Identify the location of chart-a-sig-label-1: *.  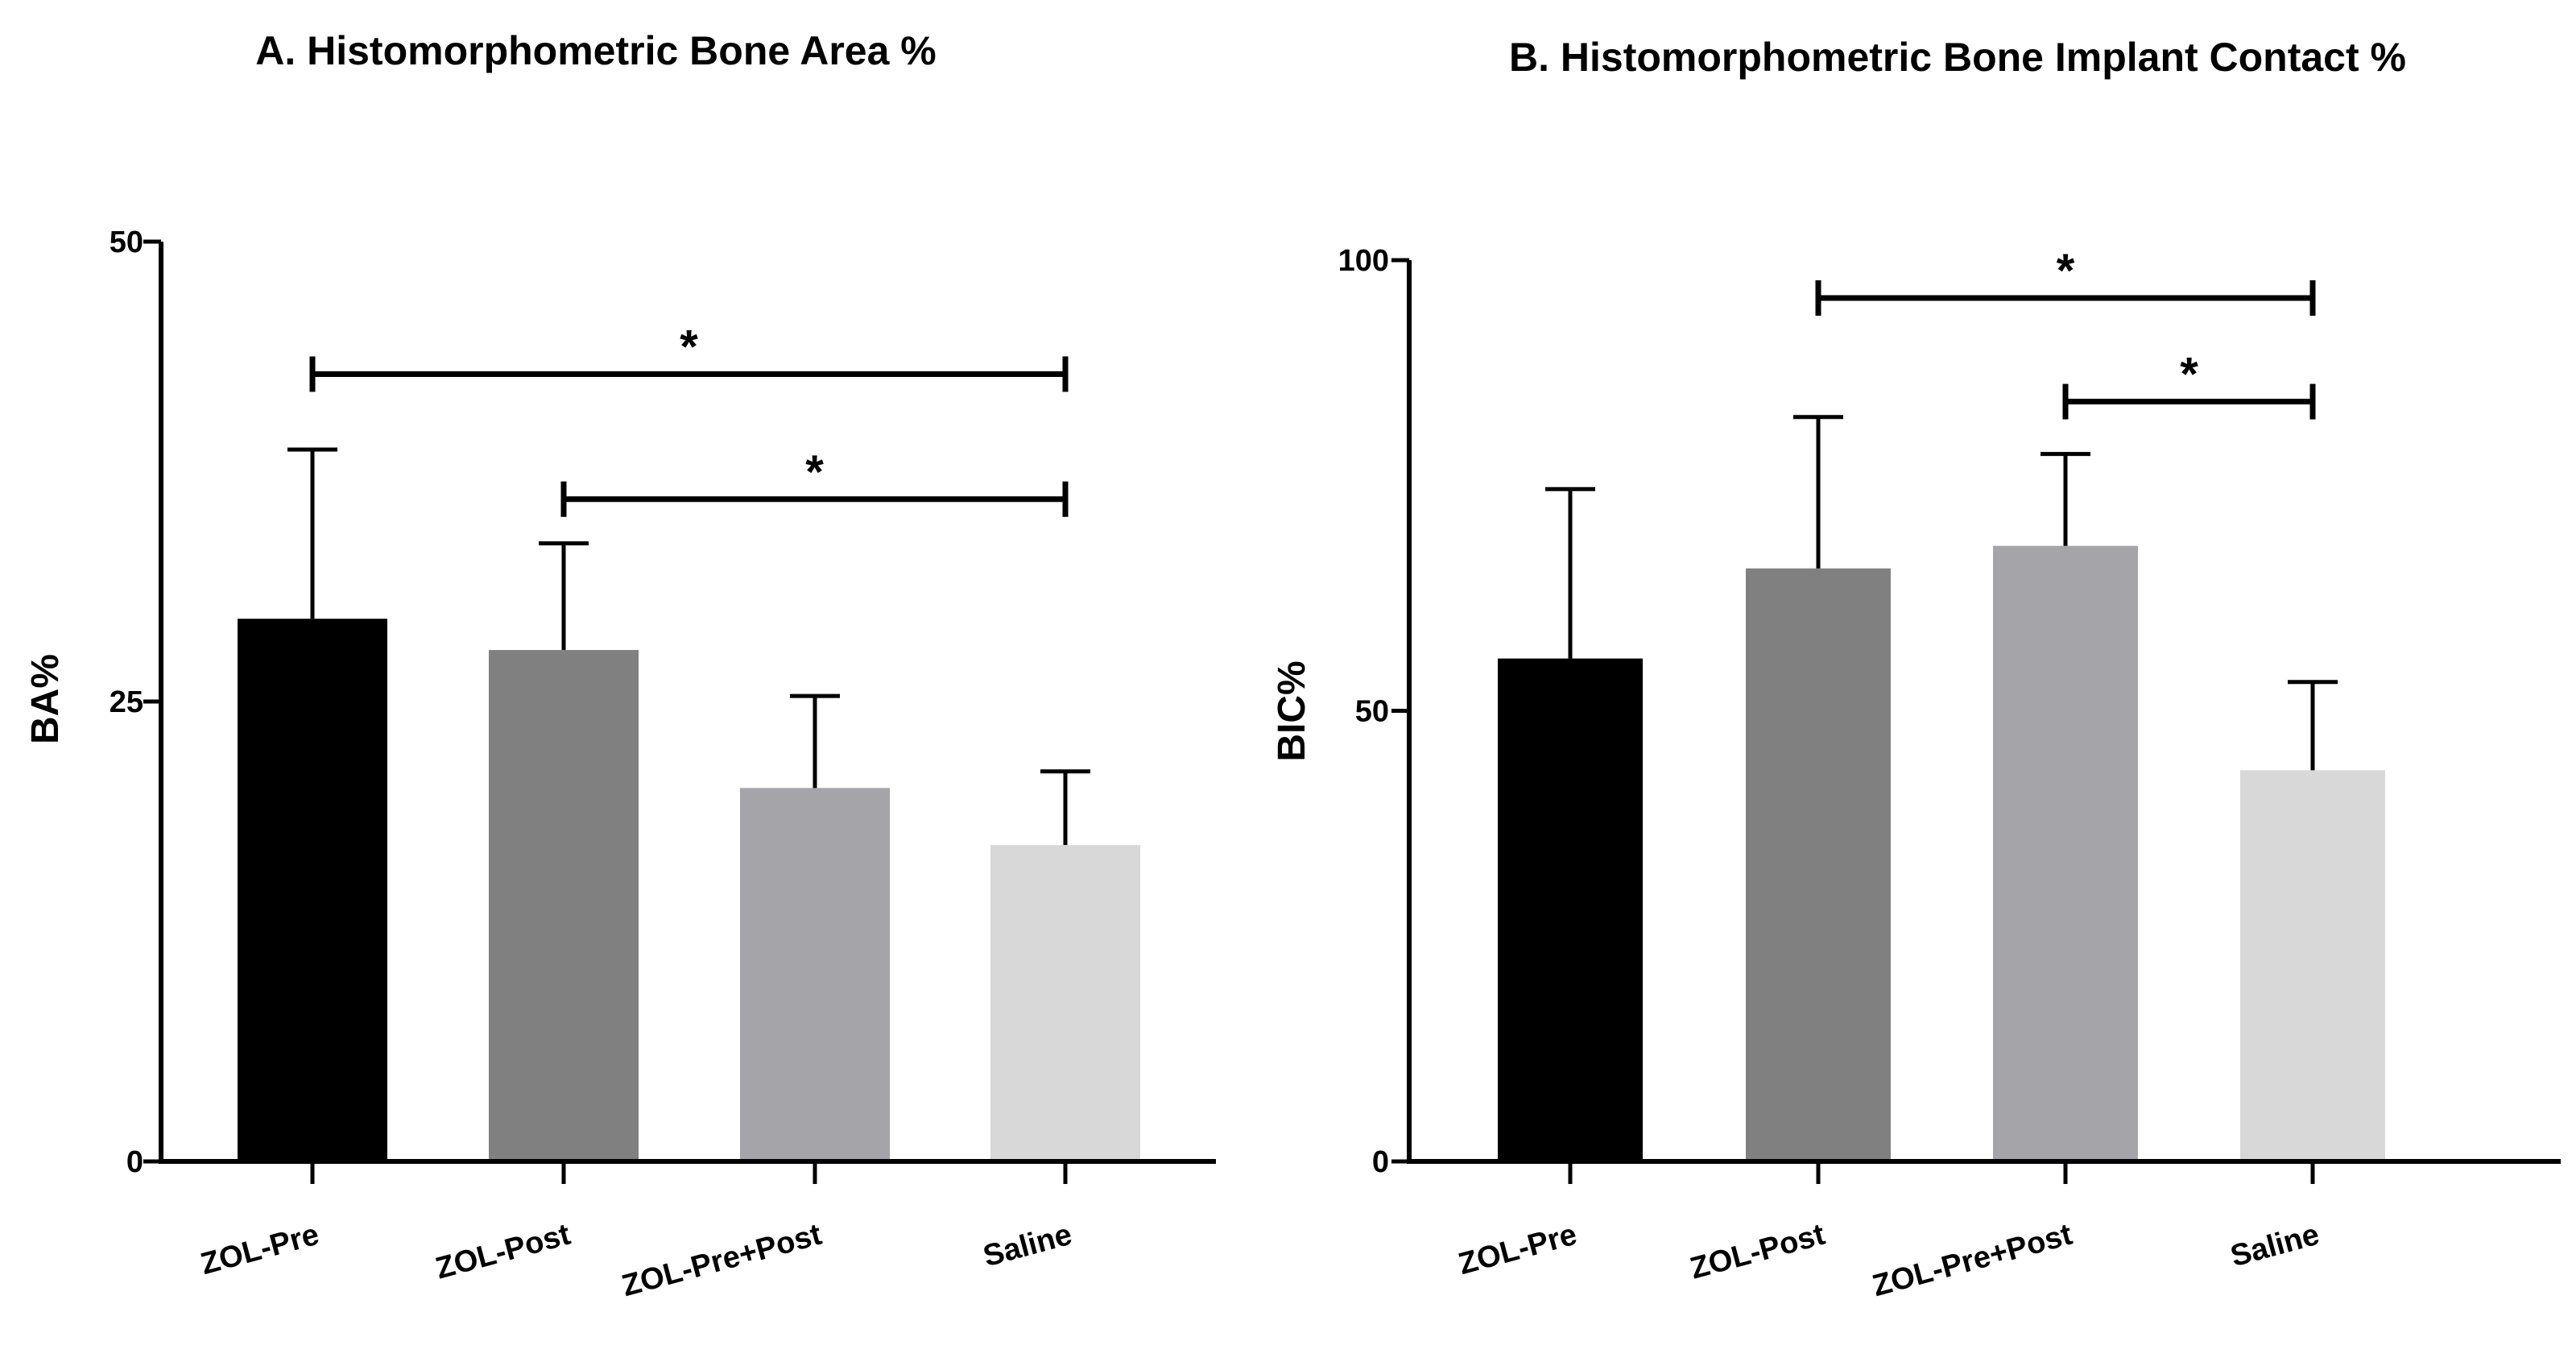
(815, 472).